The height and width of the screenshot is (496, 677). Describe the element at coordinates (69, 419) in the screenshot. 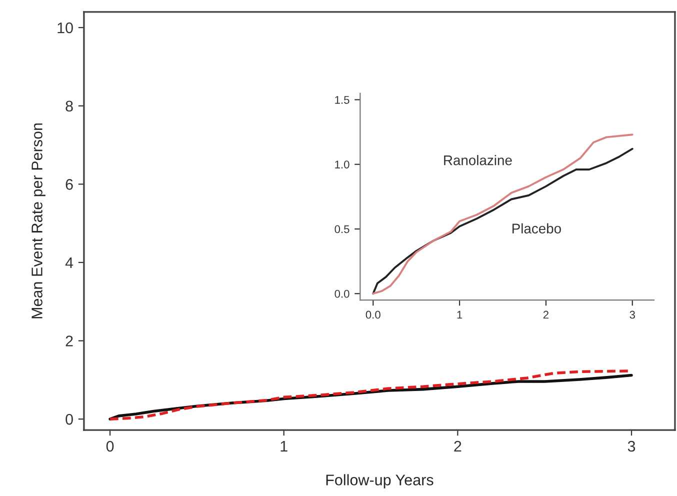

I see `y-tick-label: 0` at that location.